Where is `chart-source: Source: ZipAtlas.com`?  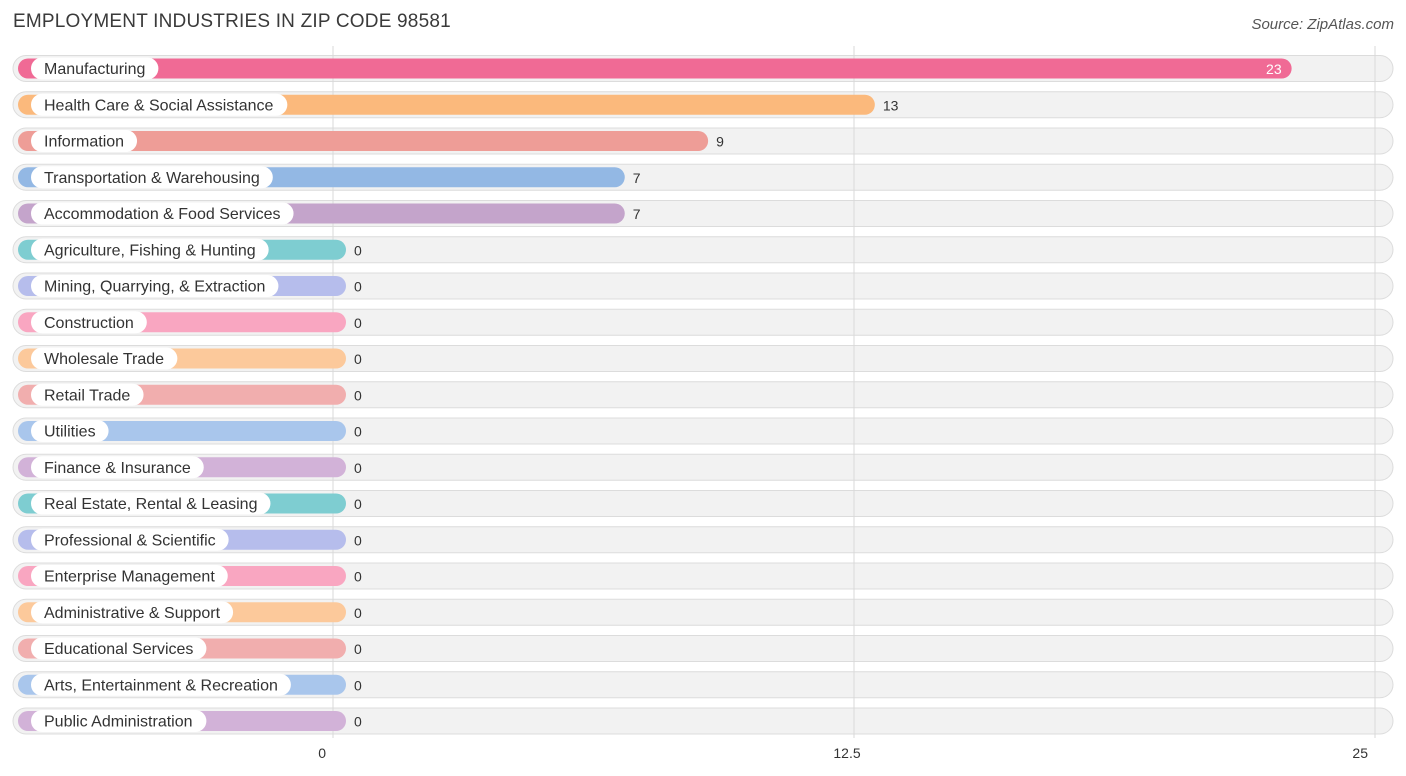
chart-source: Source: ZipAtlas.com is located at coordinates (1322, 24).